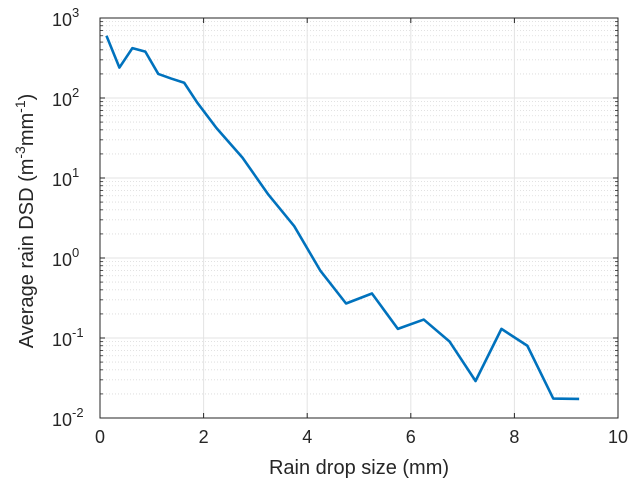 Image resolution: width=642 pixels, height=488 pixels. I want to click on x-tick-labels: 0 2 4 6 8 10, so click(361, 437).